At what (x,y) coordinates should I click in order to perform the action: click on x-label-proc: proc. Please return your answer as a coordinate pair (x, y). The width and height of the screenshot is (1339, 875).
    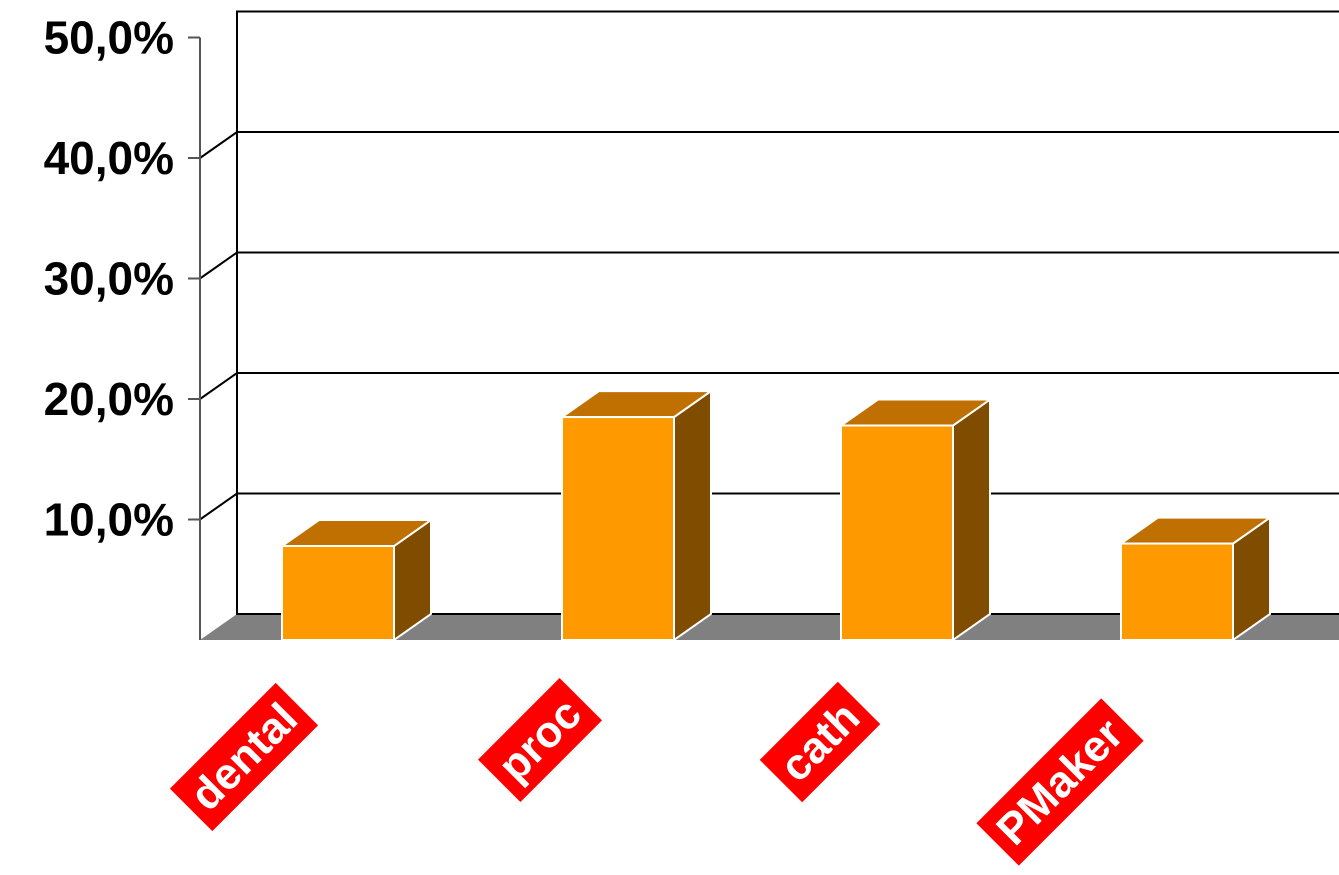
    Looking at the image, I should click on (540, 740).